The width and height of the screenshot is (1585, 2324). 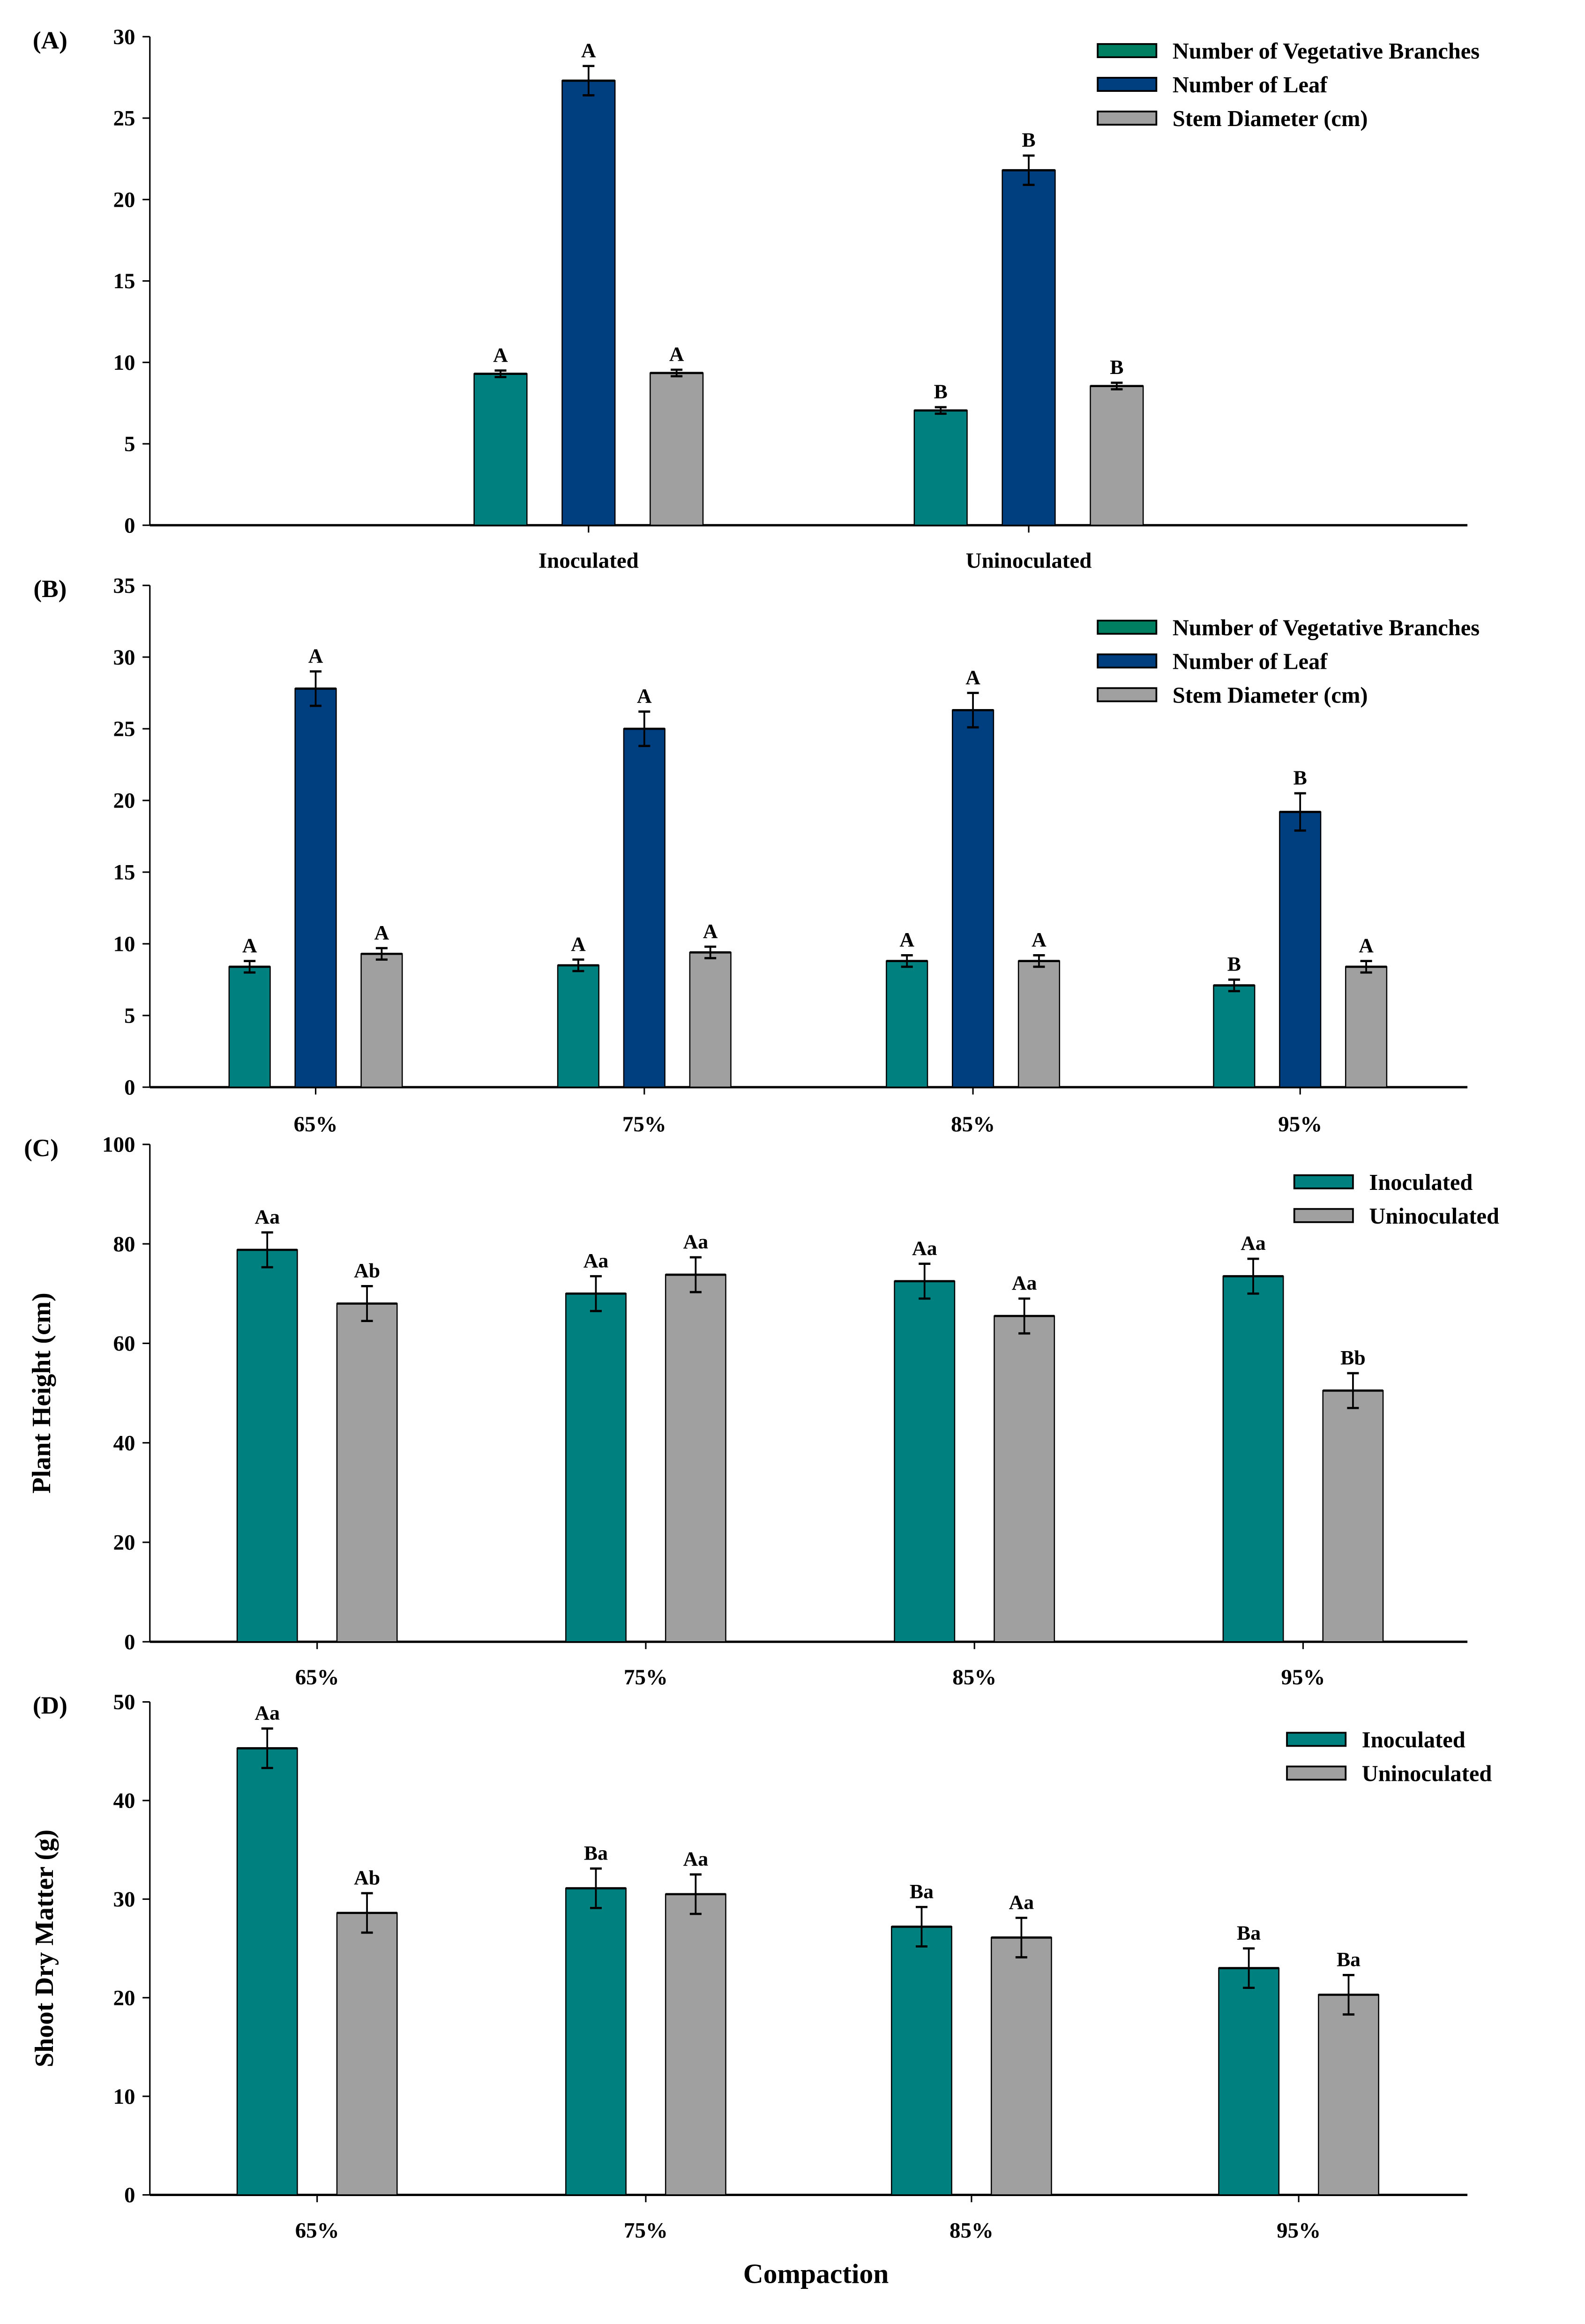 What do you see at coordinates (589, 561) in the screenshot?
I see `x-tick-label: Inoculated` at bounding box center [589, 561].